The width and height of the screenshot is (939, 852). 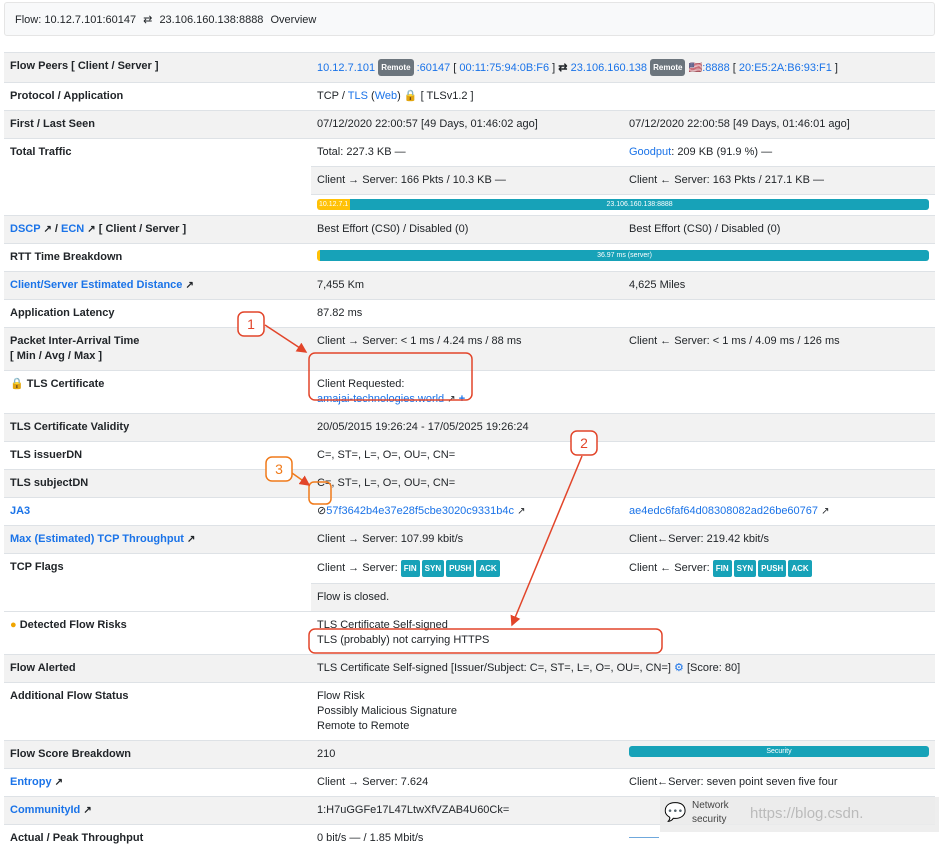 I want to click on ja3-link: JA3, so click(x=20, y=511).